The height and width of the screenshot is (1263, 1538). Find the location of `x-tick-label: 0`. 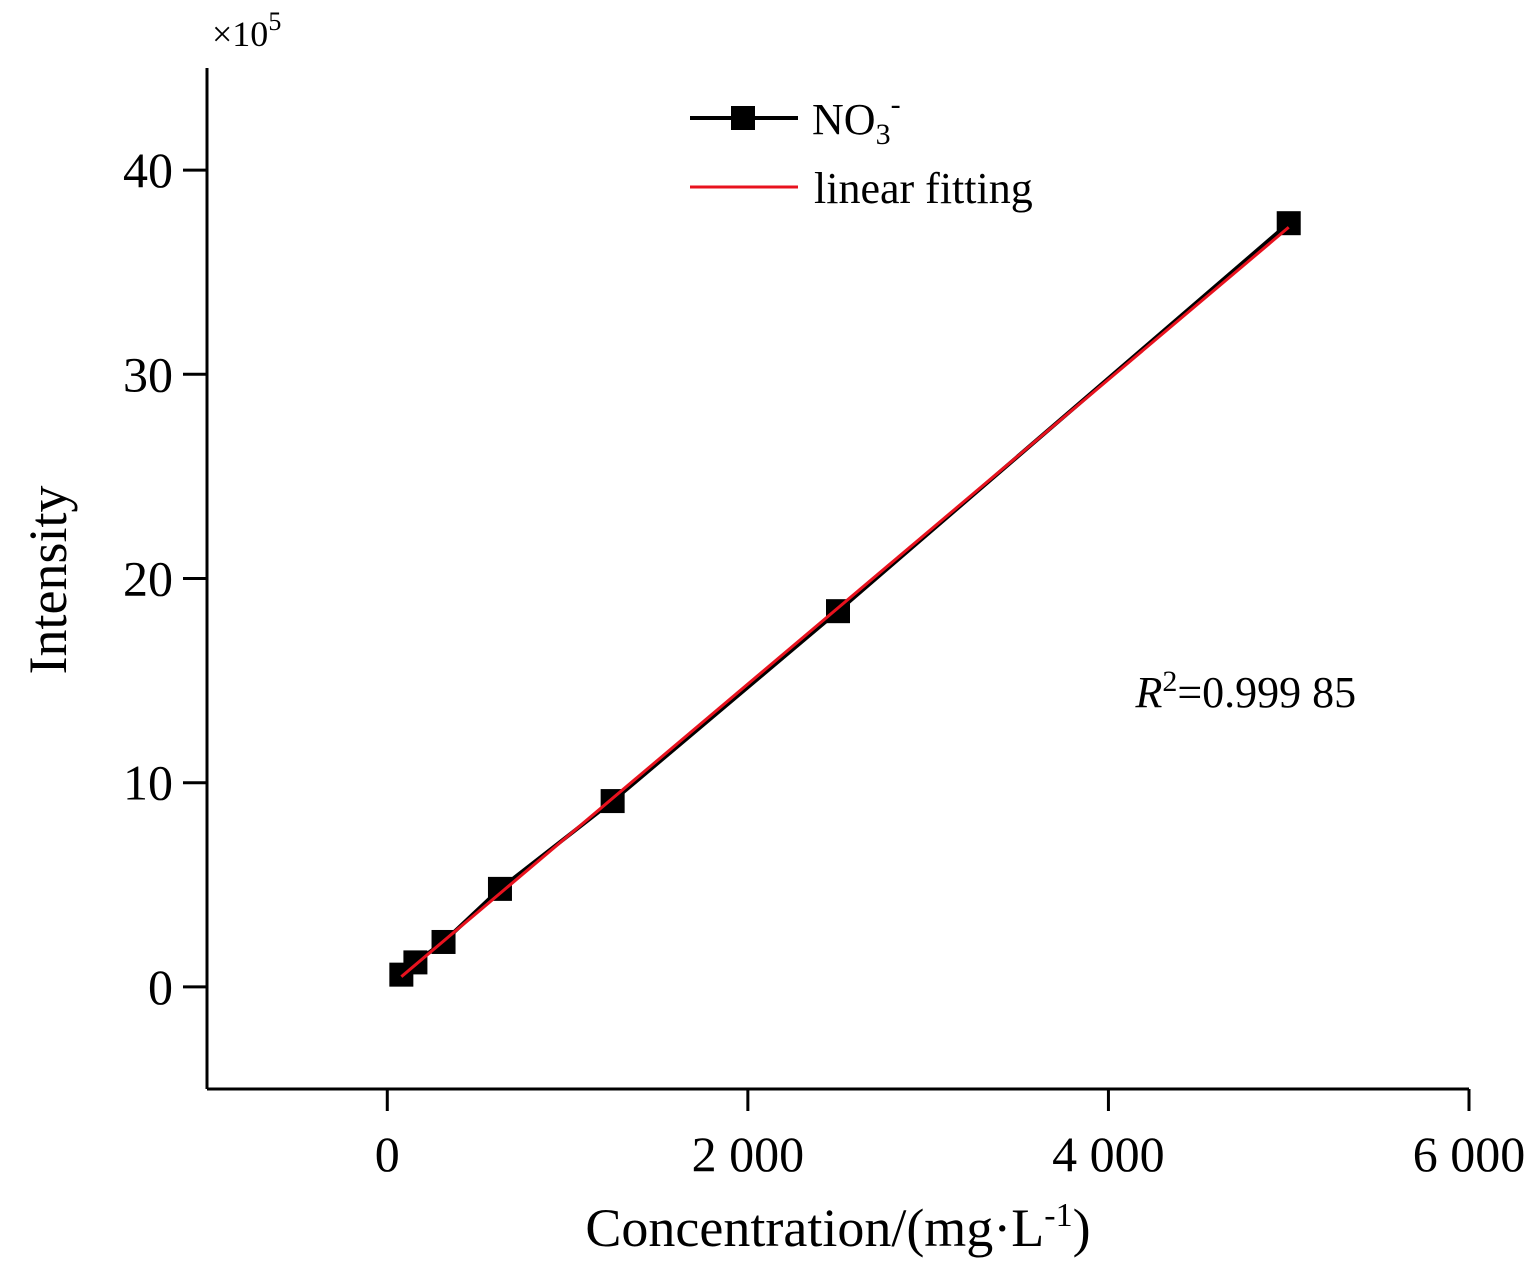

x-tick-label: 0 is located at coordinates (387, 1154).